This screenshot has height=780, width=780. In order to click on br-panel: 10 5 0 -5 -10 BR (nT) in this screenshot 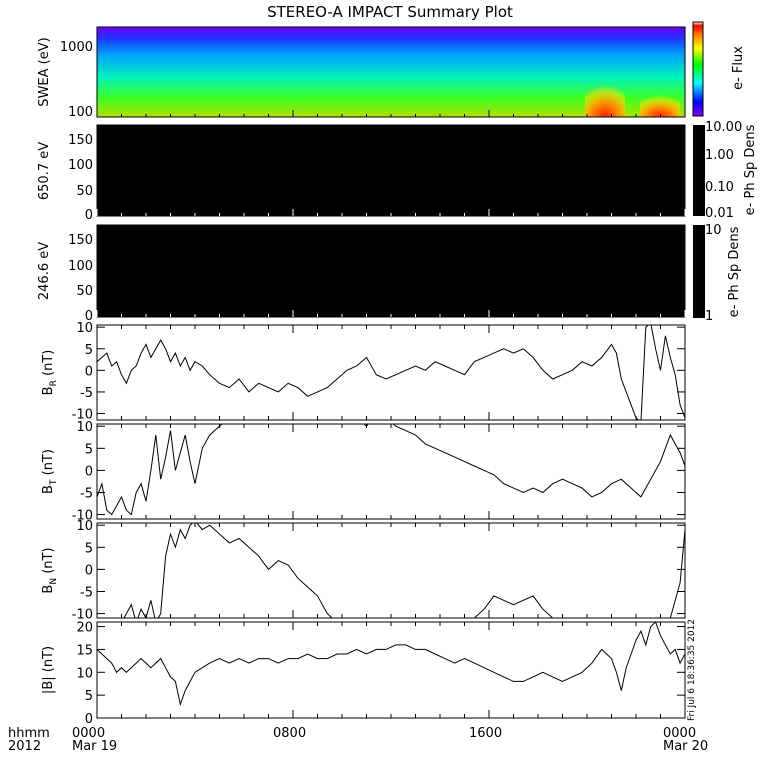, I will do `click(363, 372)`.